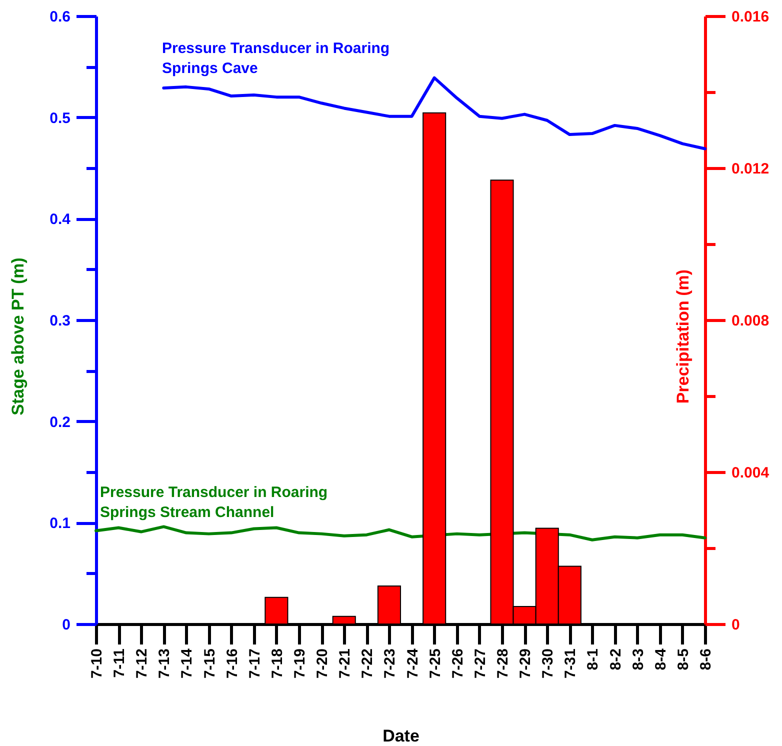 The image size is (782, 746). I want to click on x-tick-label: 7-23, so click(390, 663).